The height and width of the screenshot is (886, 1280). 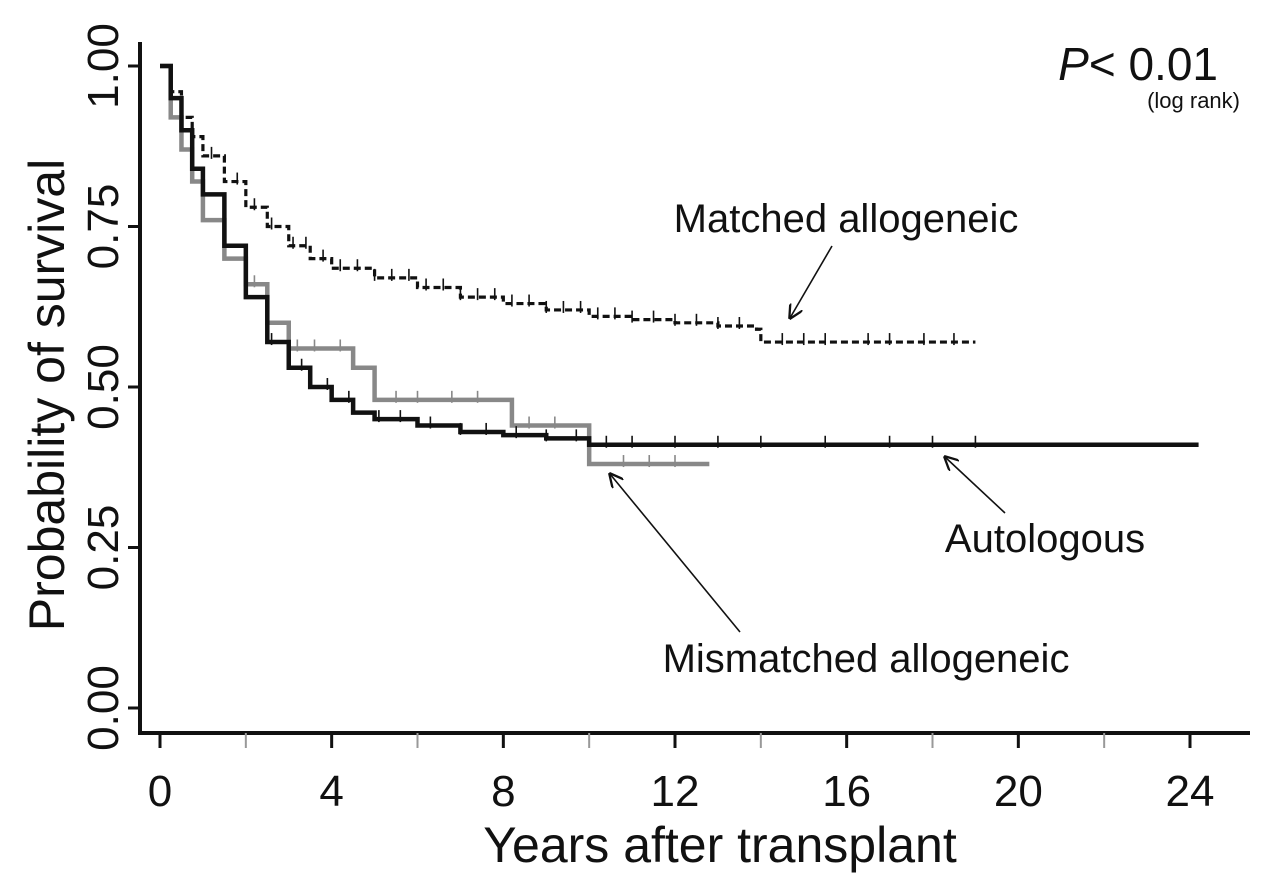 I want to click on y-tick-label: 0.50, so click(x=103, y=387).